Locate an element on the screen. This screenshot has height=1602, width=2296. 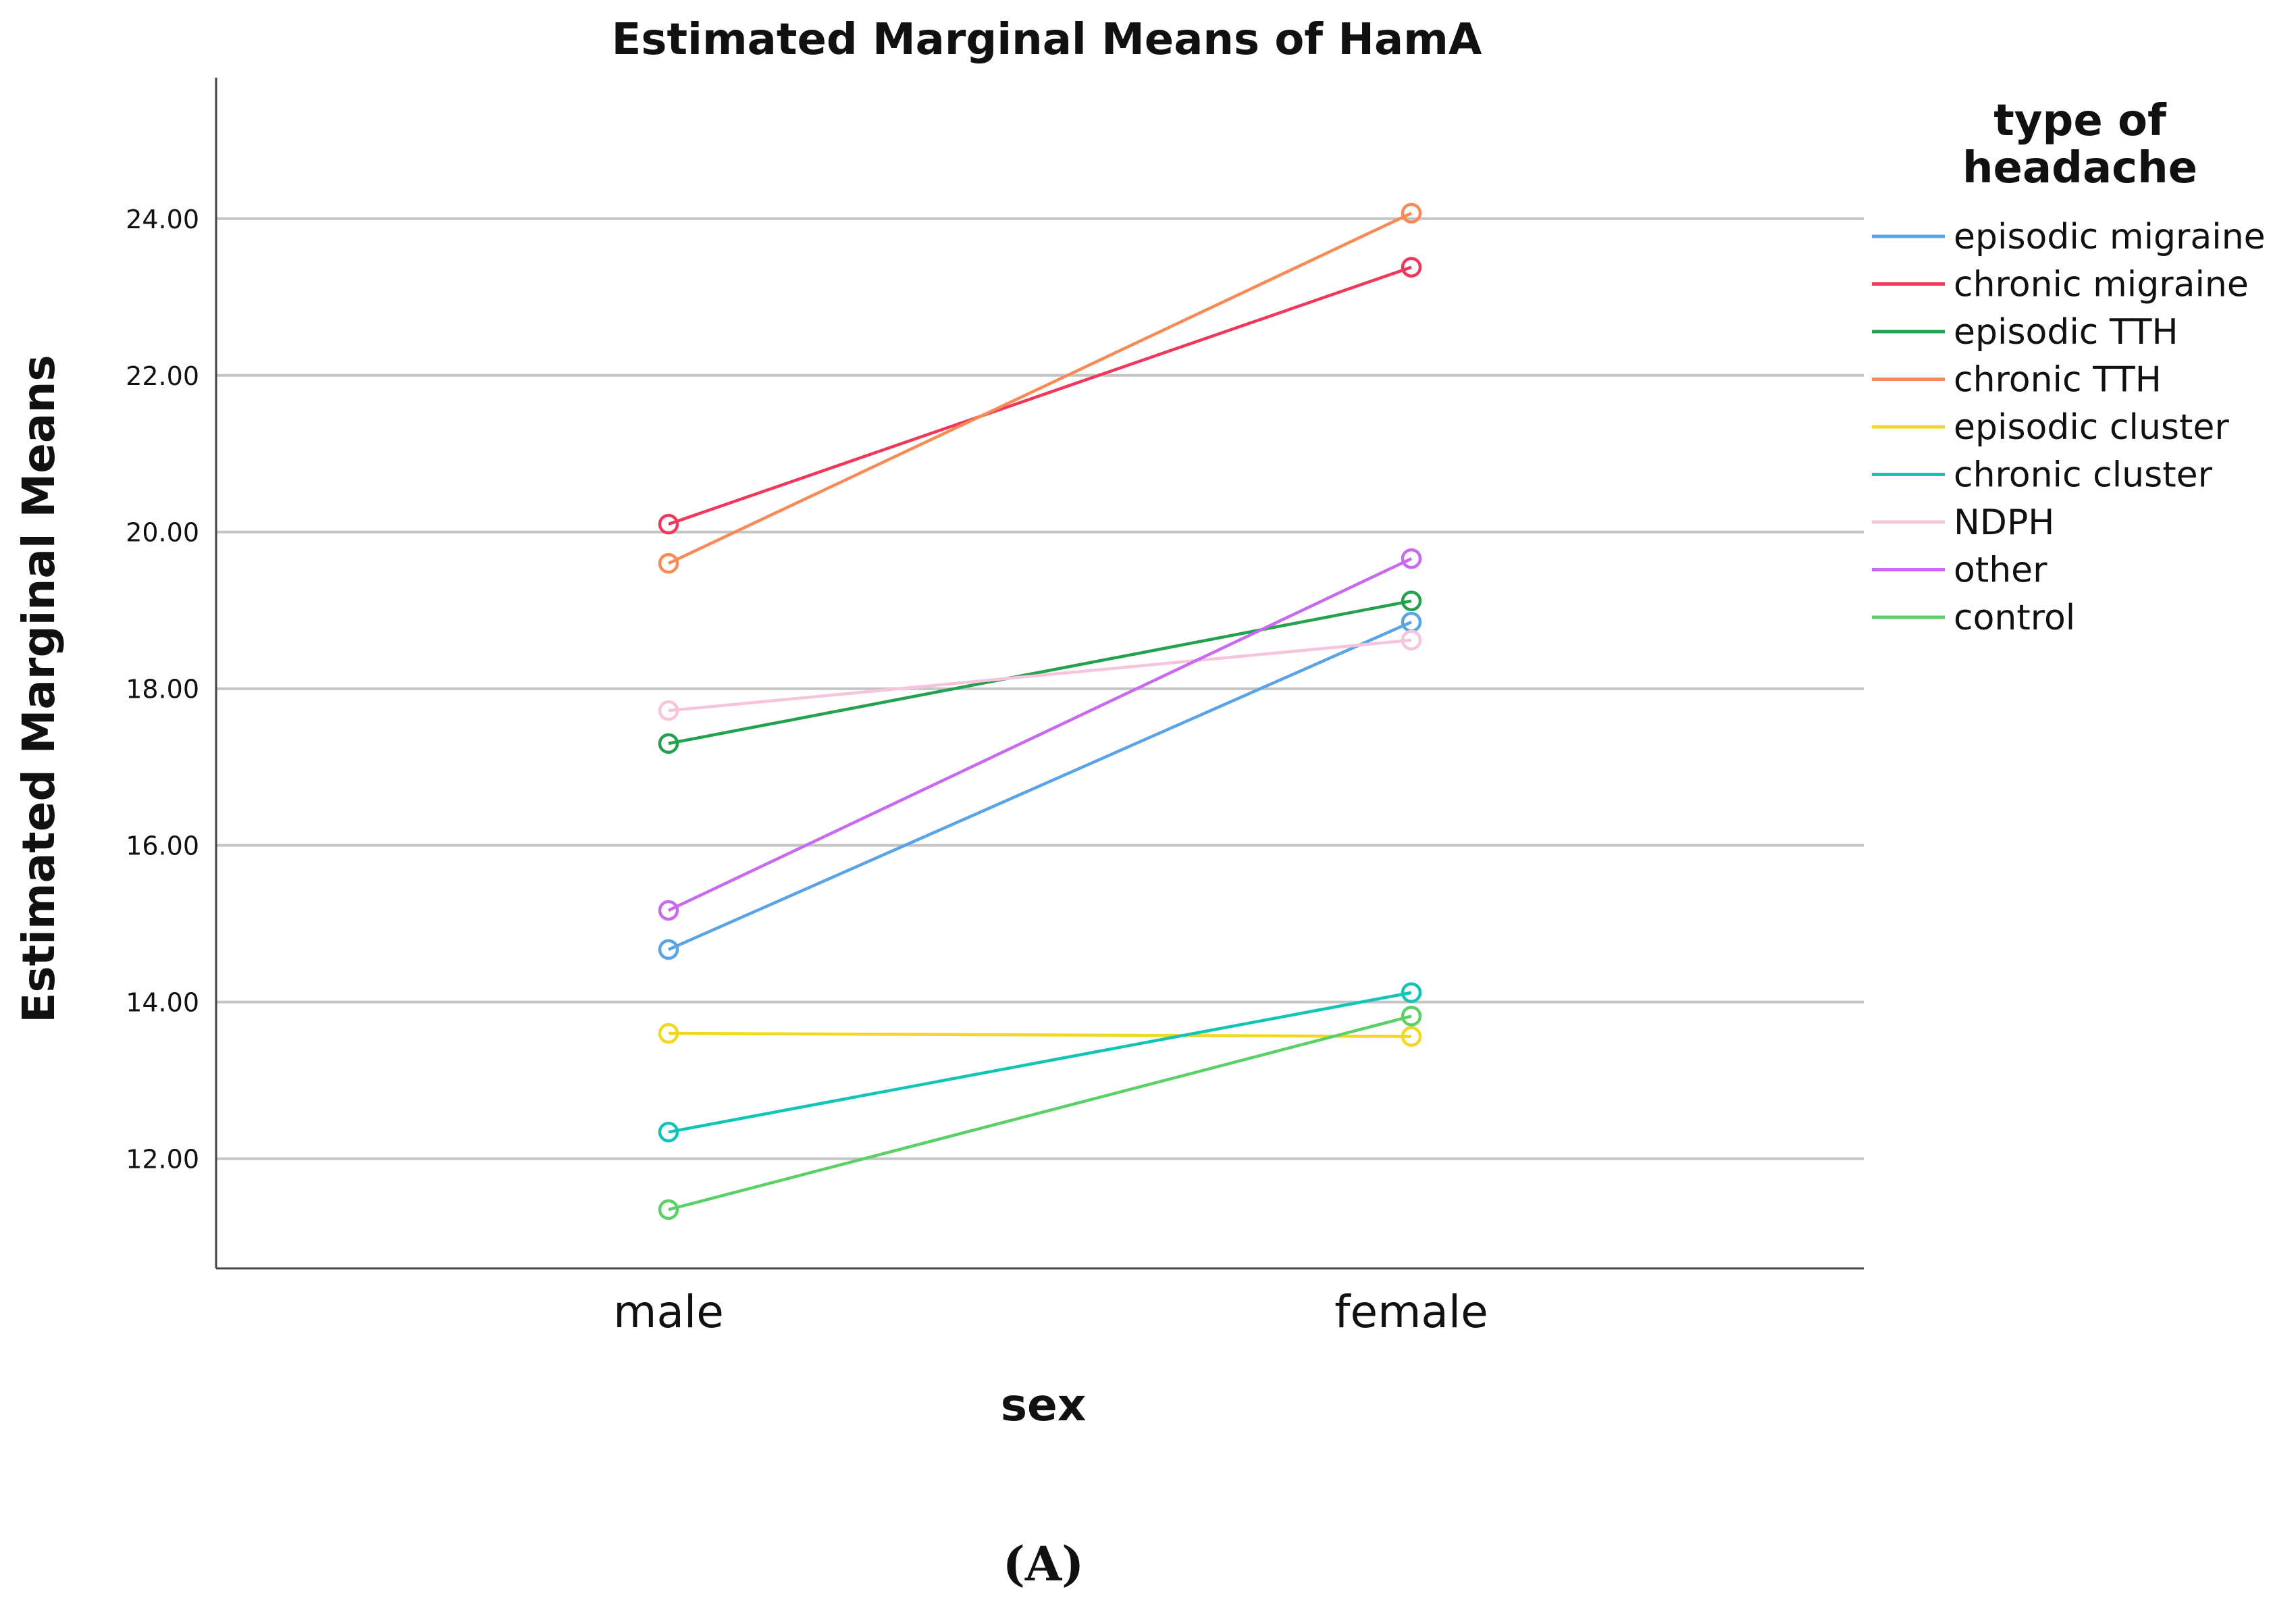
y-tick-label-18: 18.00 is located at coordinates (162, 690).